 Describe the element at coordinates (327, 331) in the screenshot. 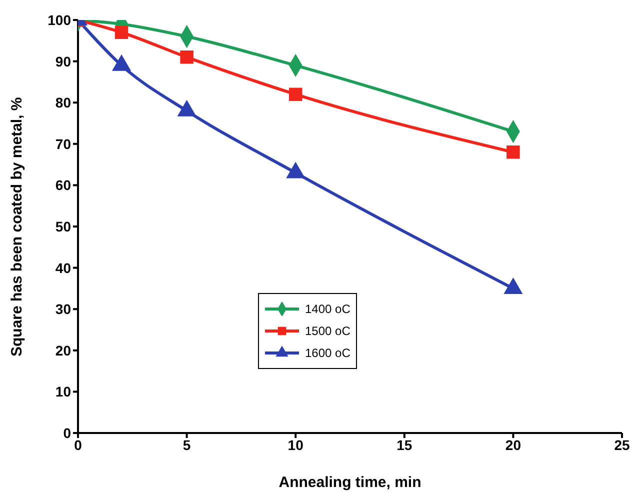

I see `legend-label: 1500 oC` at that location.